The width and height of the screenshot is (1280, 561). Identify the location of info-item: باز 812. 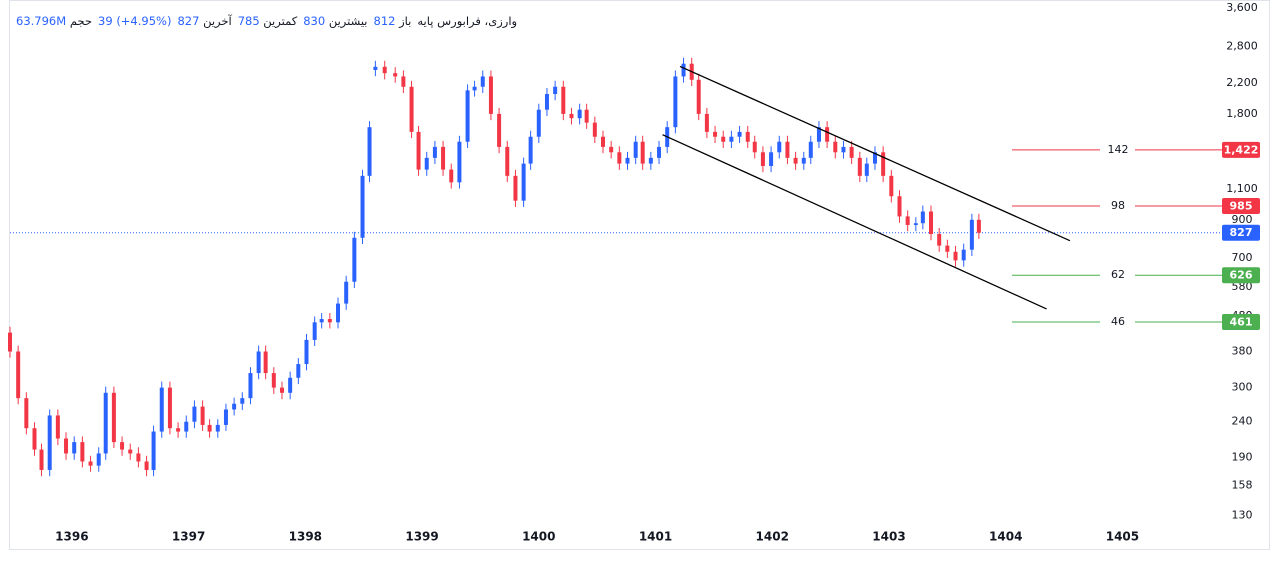
(393, 21).